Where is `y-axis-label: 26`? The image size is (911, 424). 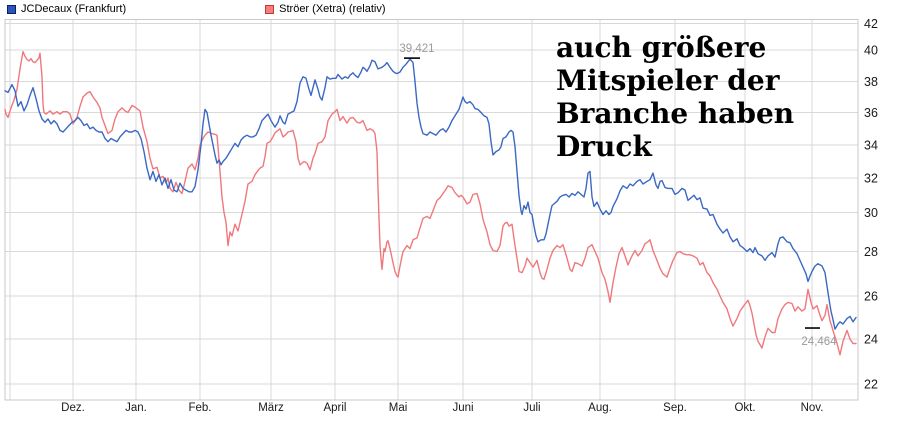 y-axis-label: 26 is located at coordinates (871, 297).